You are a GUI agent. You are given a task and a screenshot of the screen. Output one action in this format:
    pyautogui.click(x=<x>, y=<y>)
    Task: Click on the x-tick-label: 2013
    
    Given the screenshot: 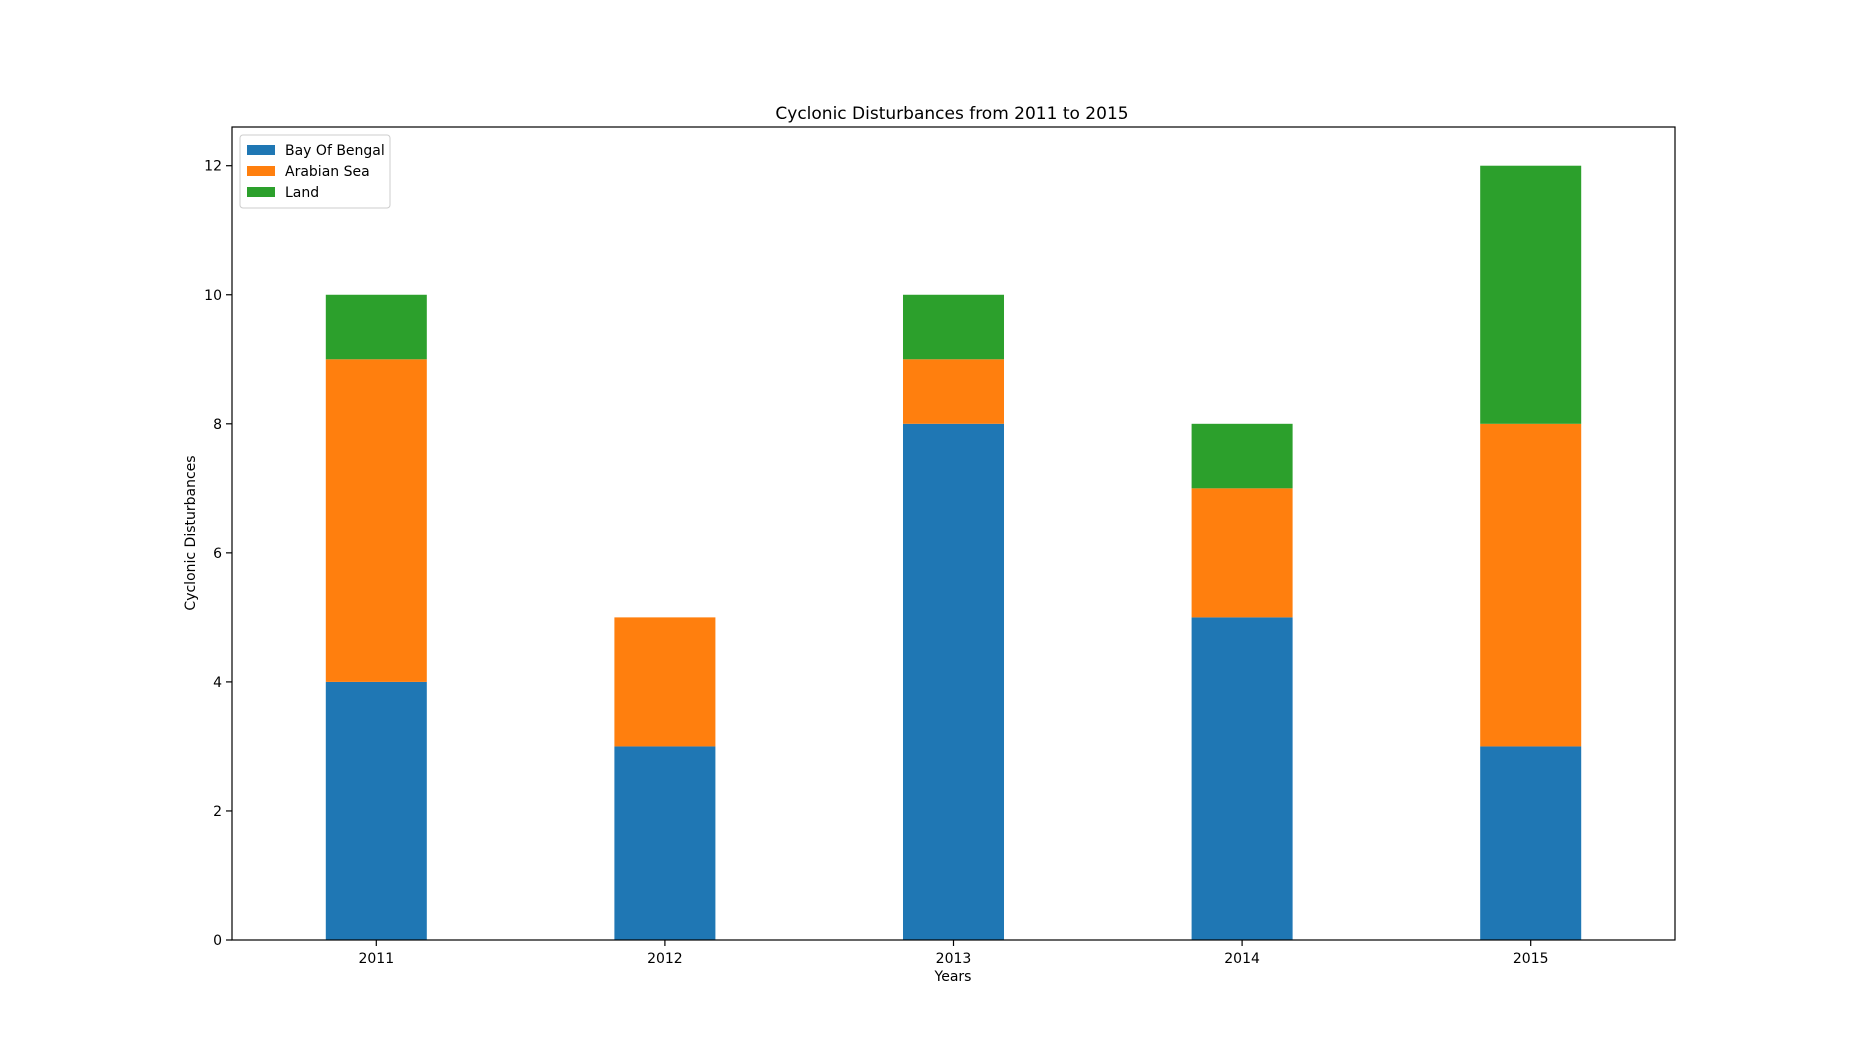 What is the action you would take?
    pyautogui.click(x=954, y=959)
    